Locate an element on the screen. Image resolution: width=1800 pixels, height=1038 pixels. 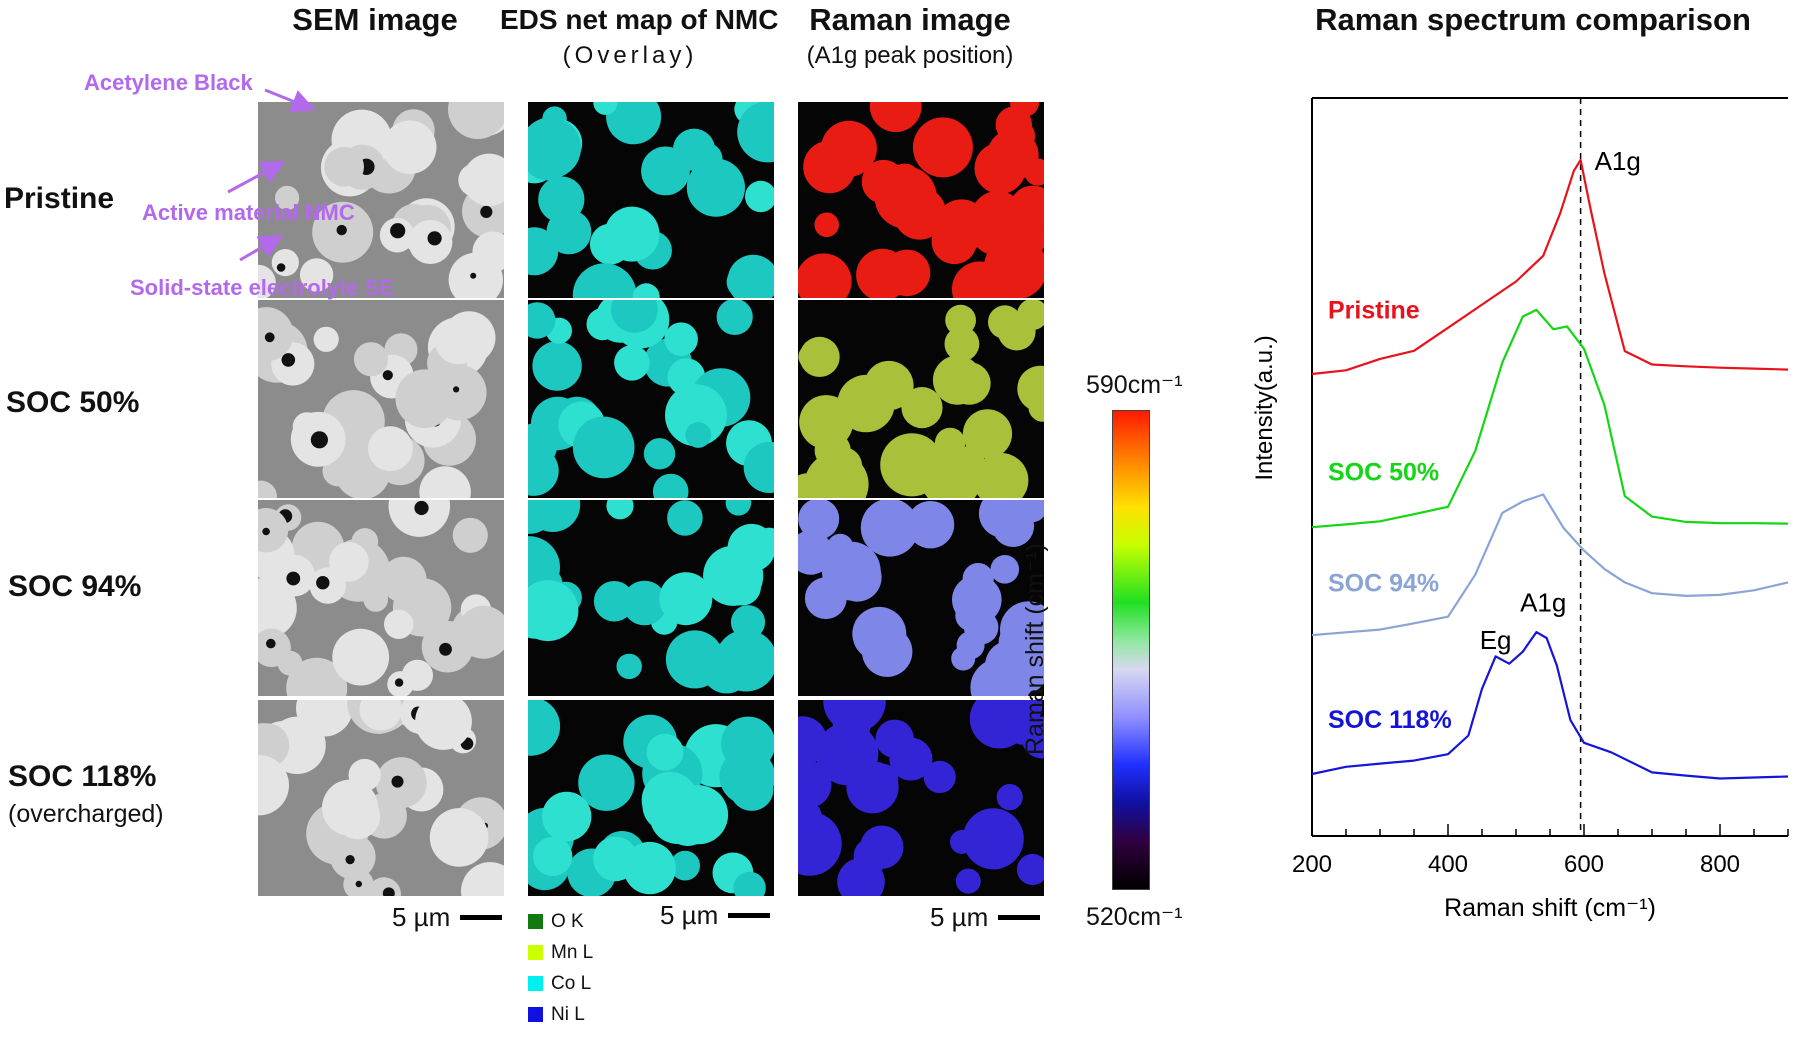
row-label-soc50: SOC 50% is located at coordinates (73, 402).